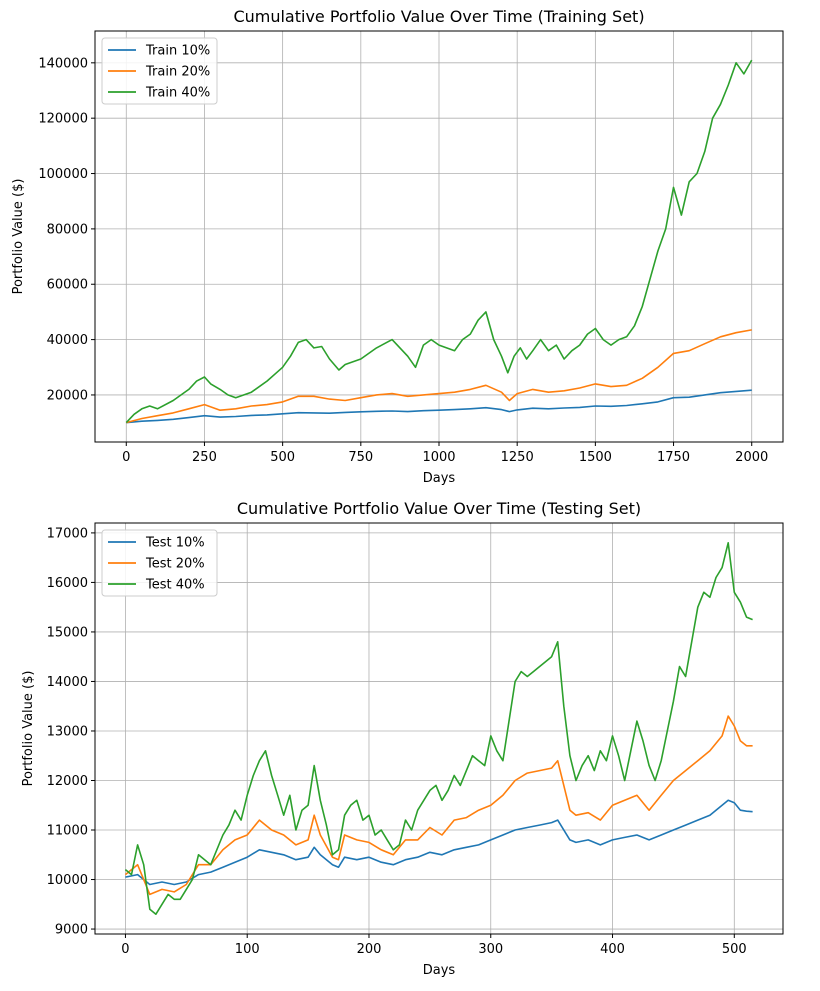 Image resolution: width=820 pixels, height=991 pixels. Describe the element at coordinates (595, 457) in the screenshot. I see `x-tick-label: 1500` at that location.